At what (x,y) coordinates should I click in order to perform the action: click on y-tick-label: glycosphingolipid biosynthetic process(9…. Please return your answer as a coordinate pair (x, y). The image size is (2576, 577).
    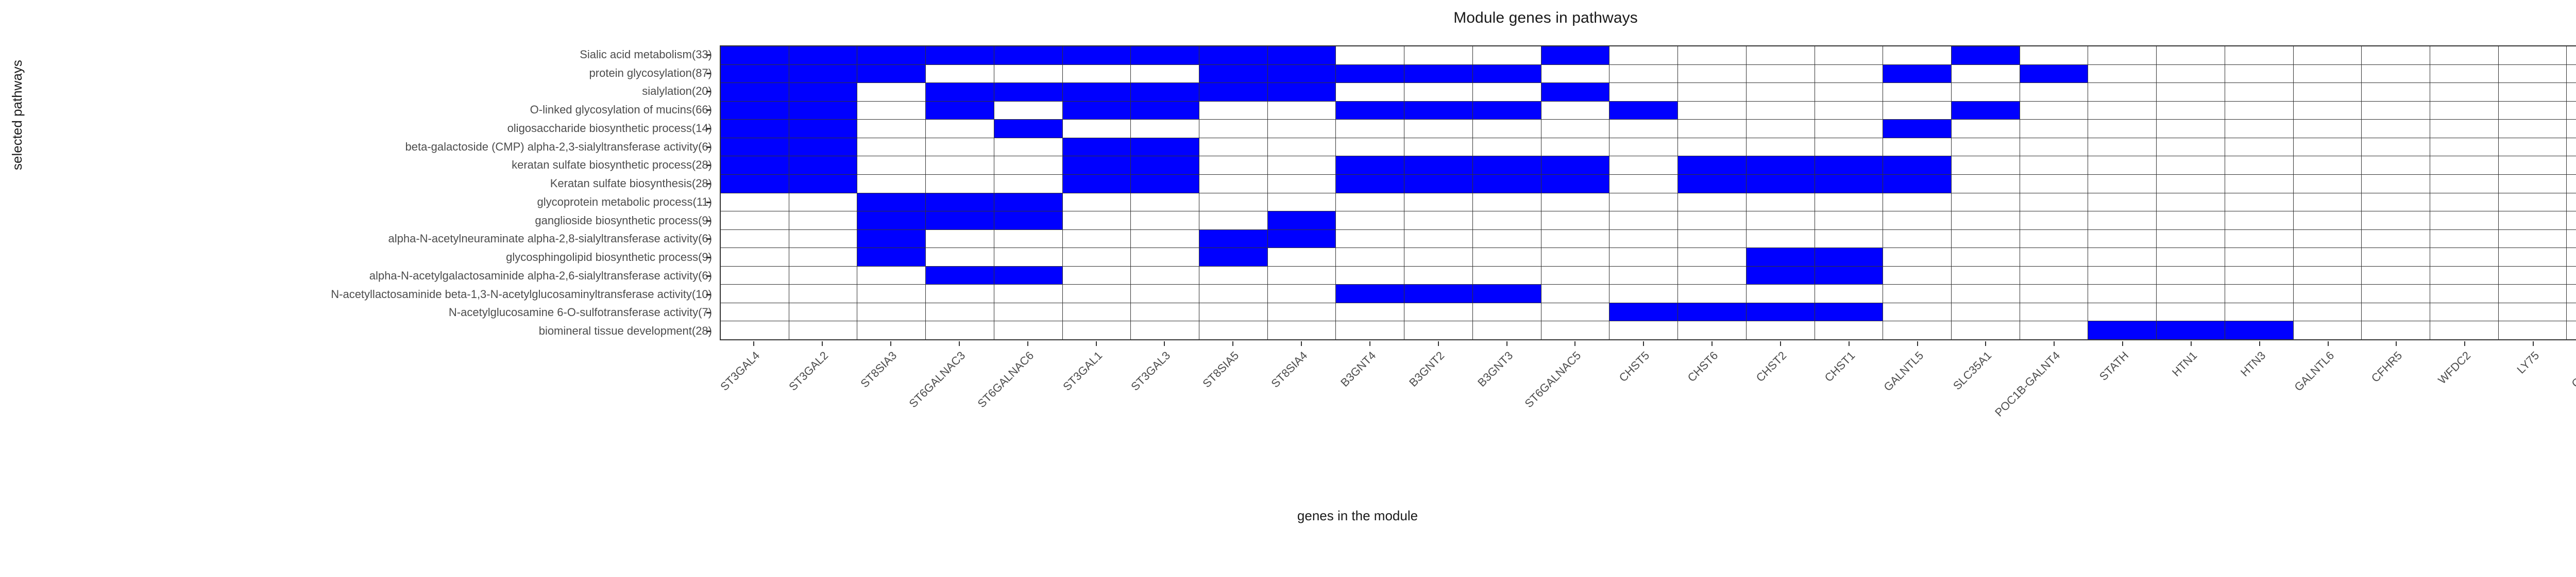
    Looking at the image, I should click on (361, 258).